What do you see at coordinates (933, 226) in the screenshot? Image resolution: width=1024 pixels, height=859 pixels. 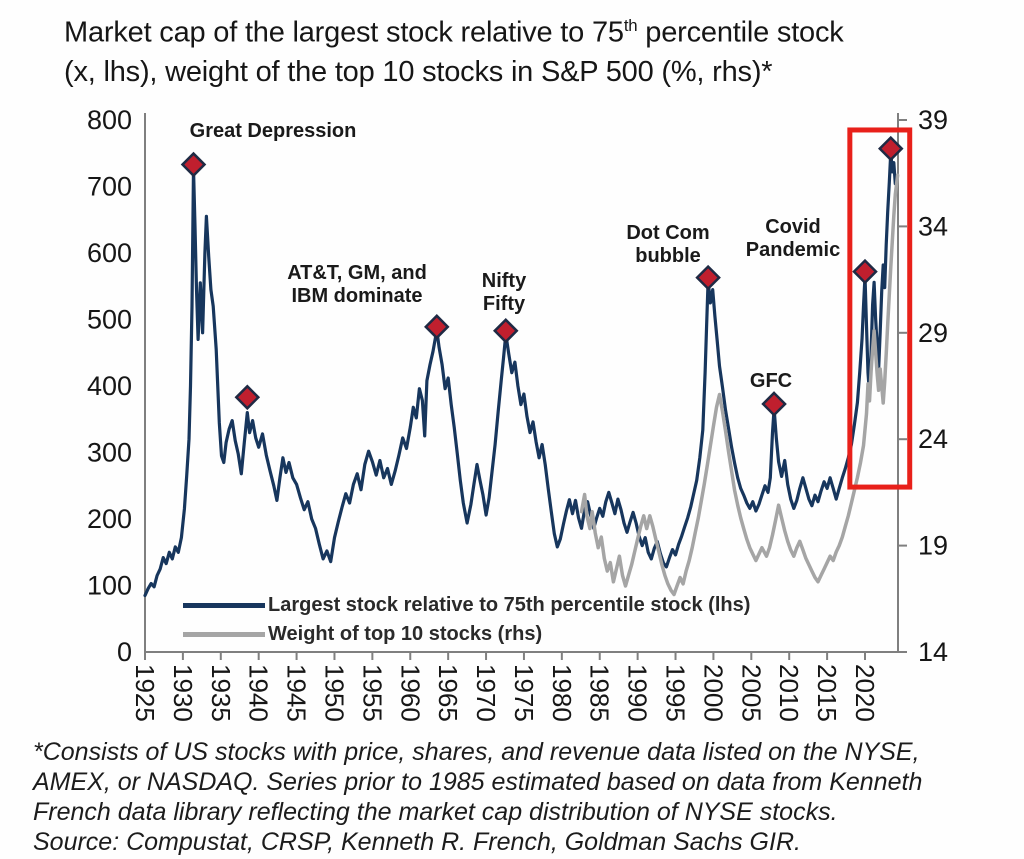 I see `y-right-tick-label: 34` at bounding box center [933, 226].